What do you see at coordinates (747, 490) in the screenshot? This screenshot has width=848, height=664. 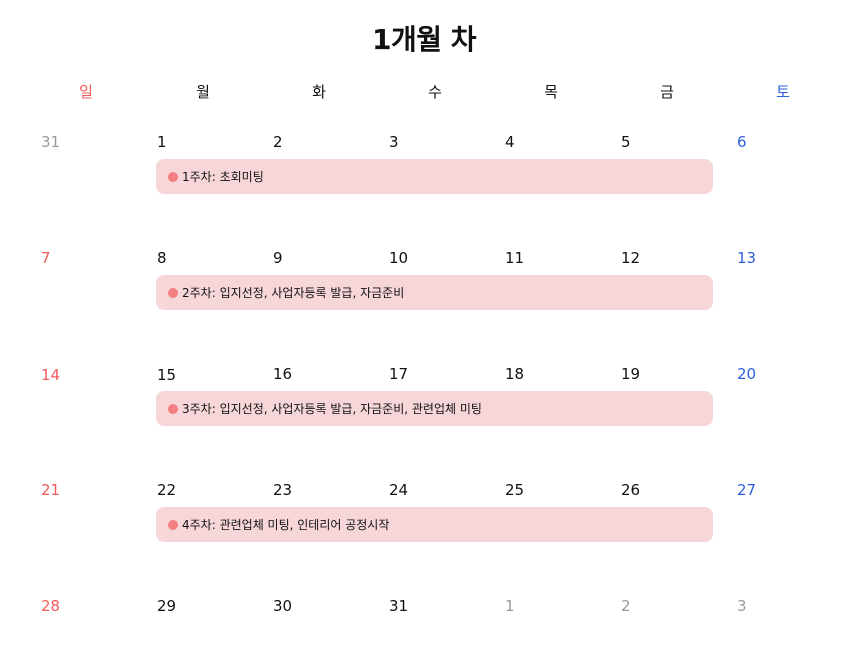 I see `day-cell: 27` at bounding box center [747, 490].